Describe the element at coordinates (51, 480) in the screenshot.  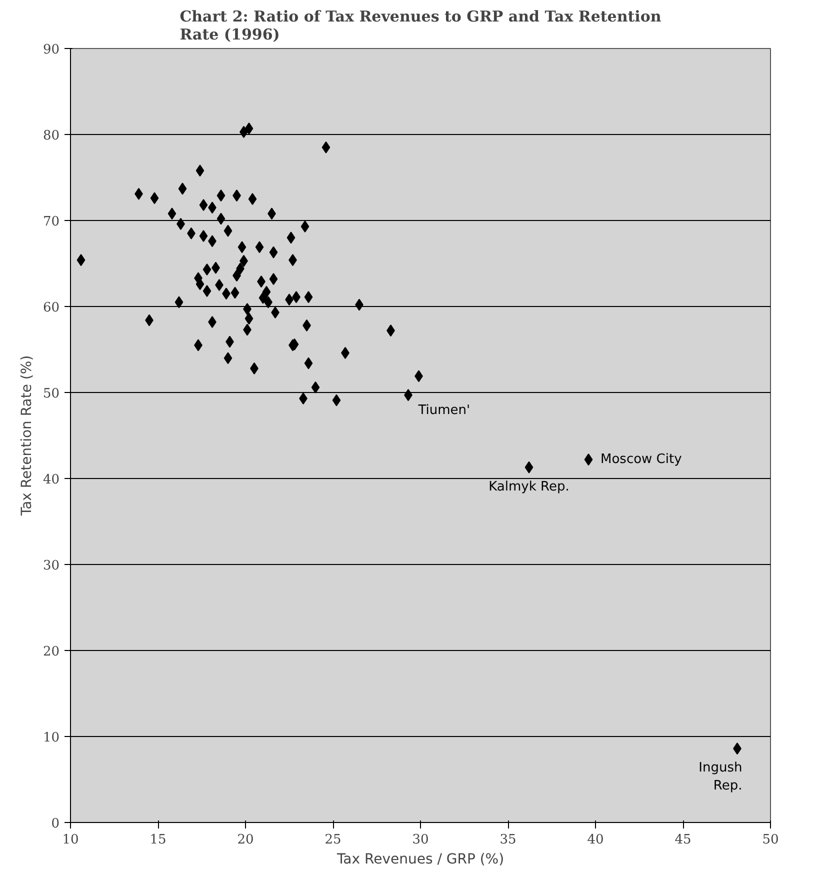
I see `y-tick-label: 40` at that location.